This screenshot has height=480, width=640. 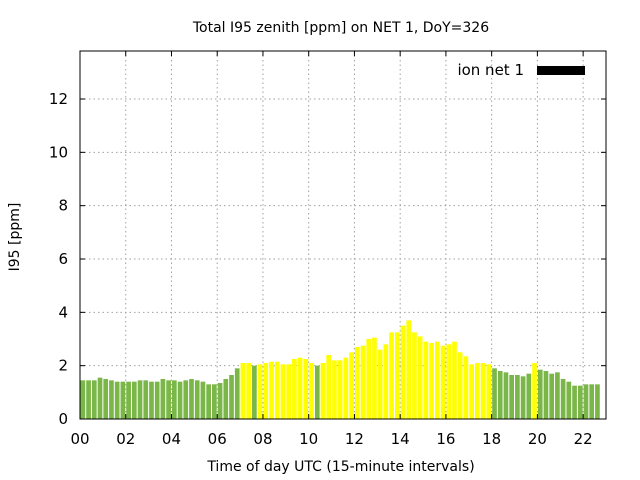 I want to click on legend-swatch, so click(x=561, y=70).